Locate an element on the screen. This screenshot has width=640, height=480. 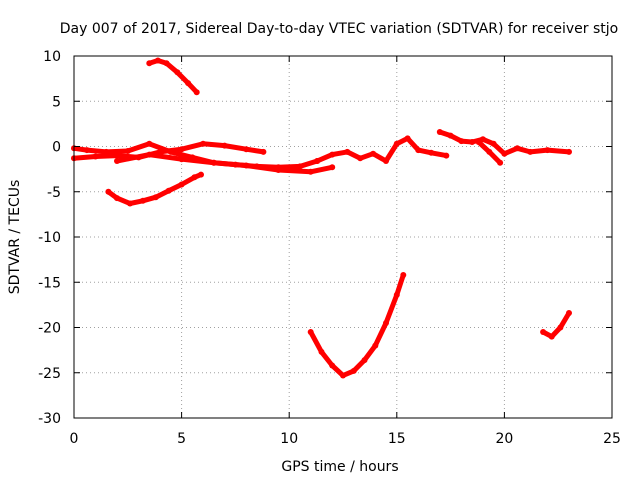
y-tick-label: 0 is located at coordinates (56, 148).